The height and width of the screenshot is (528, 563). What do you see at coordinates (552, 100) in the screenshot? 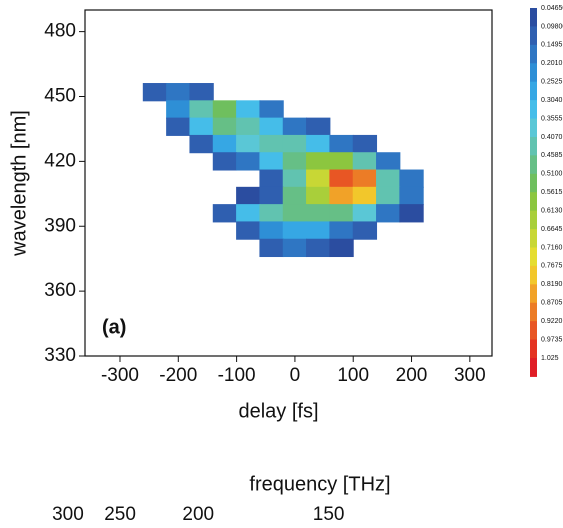
I see `colorbar-label: 0.3040` at bounding box center [552, 100].